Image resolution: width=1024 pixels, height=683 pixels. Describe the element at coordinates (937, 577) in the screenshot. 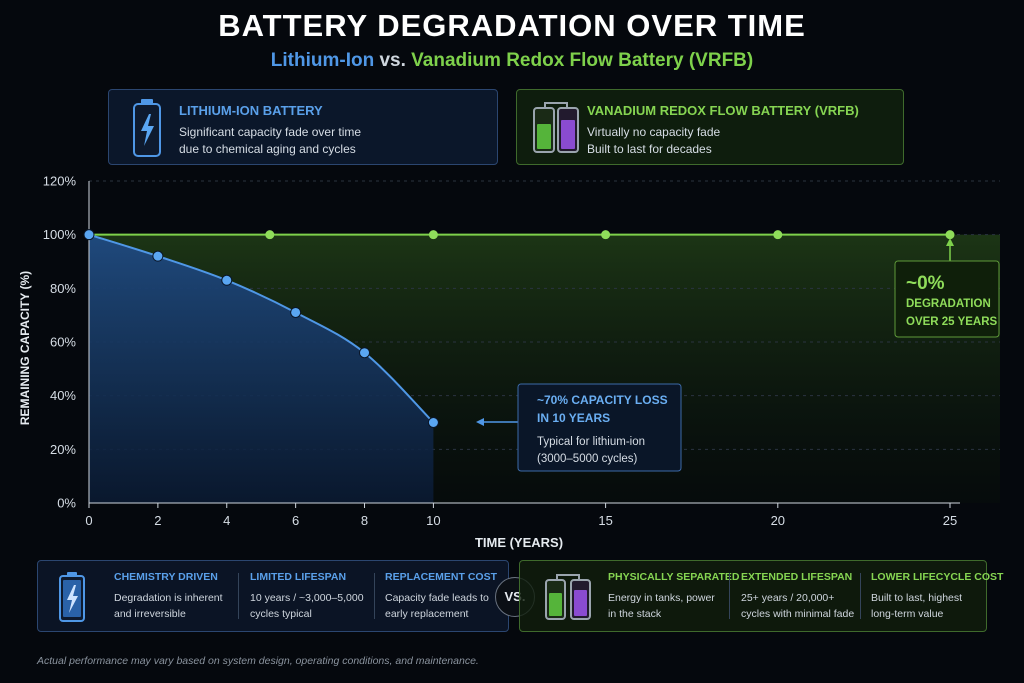

I see `feature-title: LOWER LIFECYCLE COST` at that location.